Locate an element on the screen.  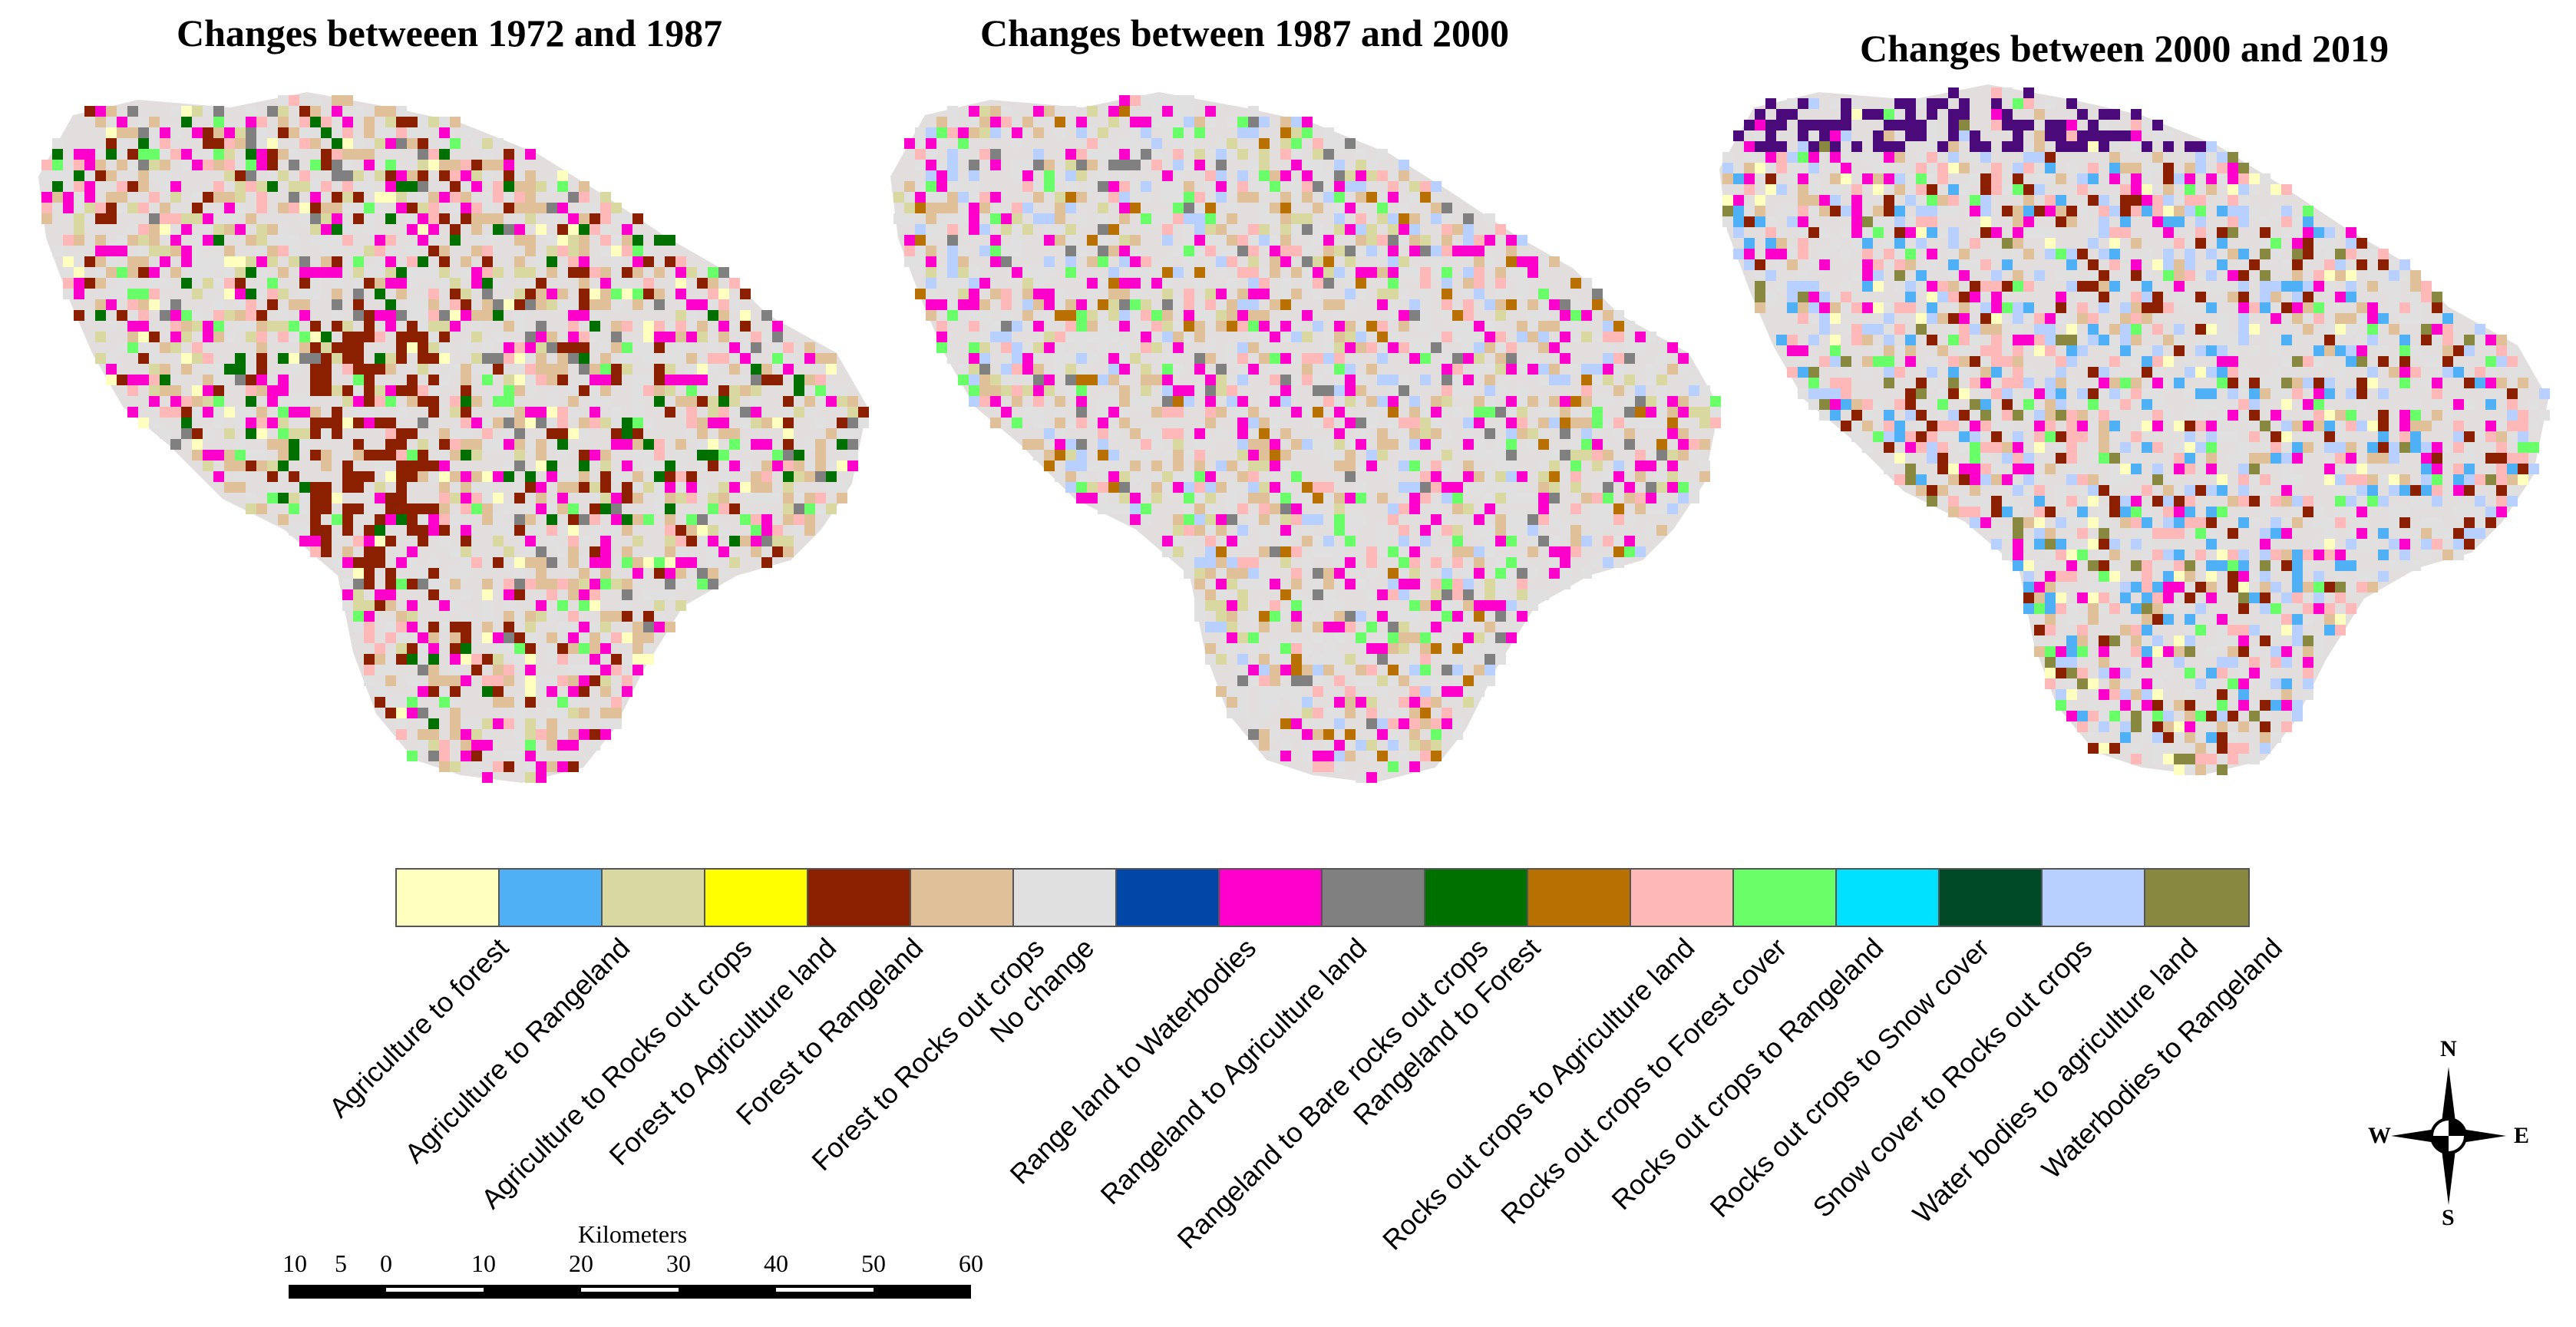
scale-title: Kilometers is located at coordinates (633, 1234).